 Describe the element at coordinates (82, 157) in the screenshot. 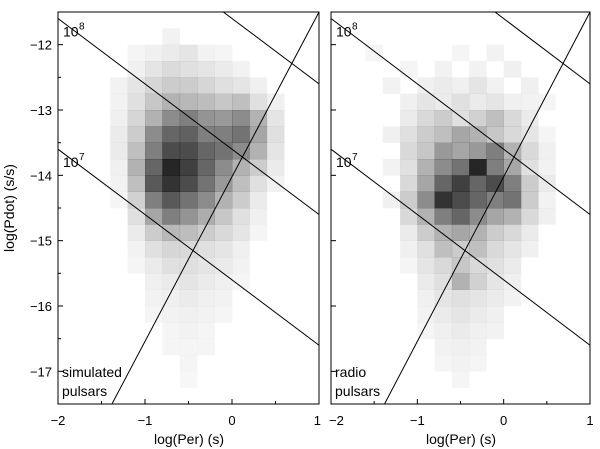

I see `field-line-label-exp-7: 7` at that location.